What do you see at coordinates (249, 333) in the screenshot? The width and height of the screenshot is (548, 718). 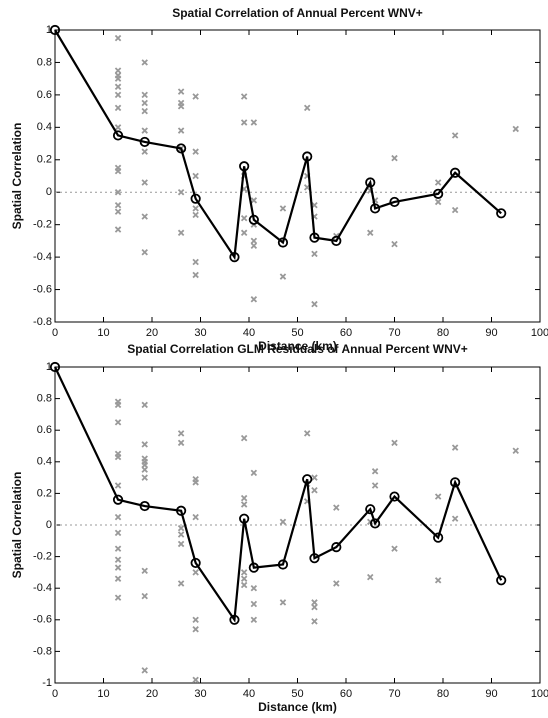 I see `x-tick-label: 40` at bounding box center [249, 333].